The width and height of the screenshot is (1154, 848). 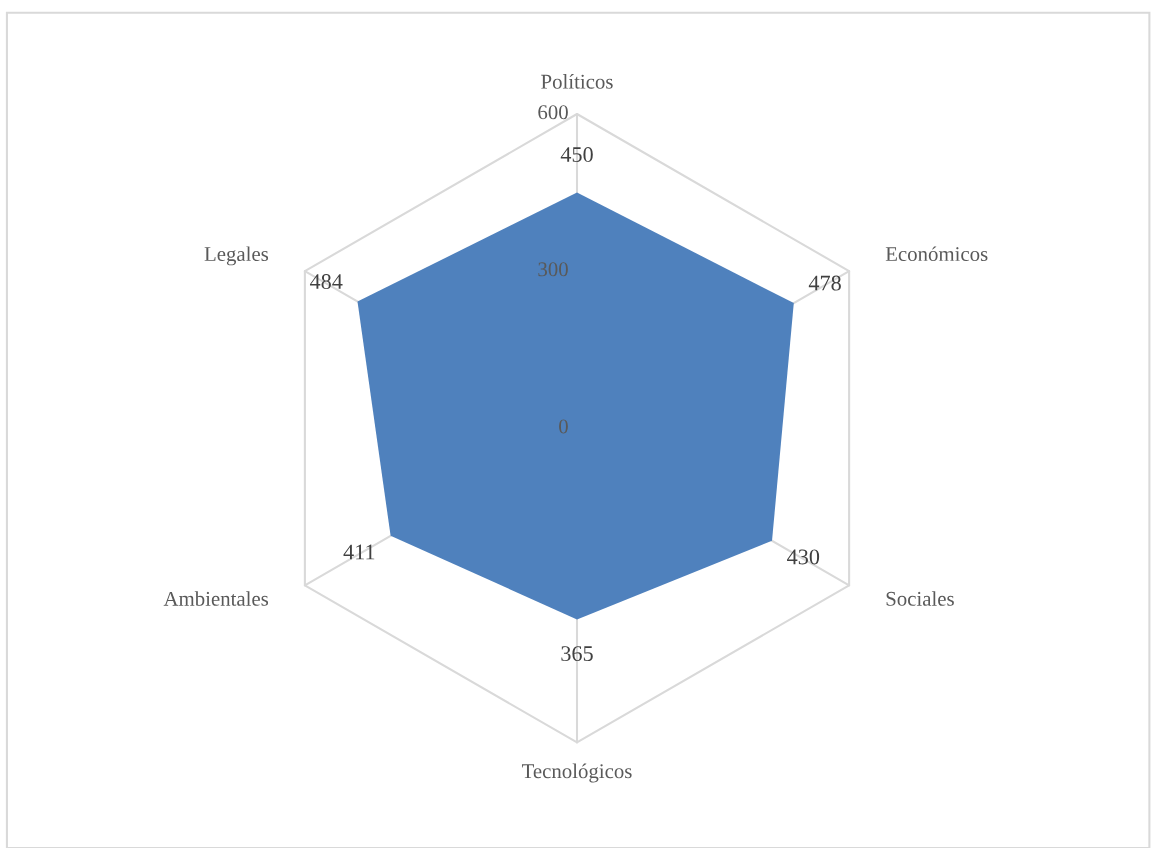 What do you see at coordinates (920, 598) in the screenshot?
I see `spoke-label: Sociales` at bounding box center [920, 598].